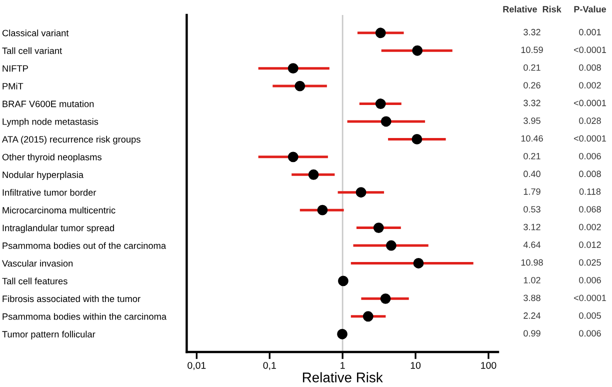 This screenshot has width=612, height=387. Describe the element at coordinates (71, 140) in the screenshot. I see `y-tick-label: ATA (2015) recurrence risk groups` at that location.